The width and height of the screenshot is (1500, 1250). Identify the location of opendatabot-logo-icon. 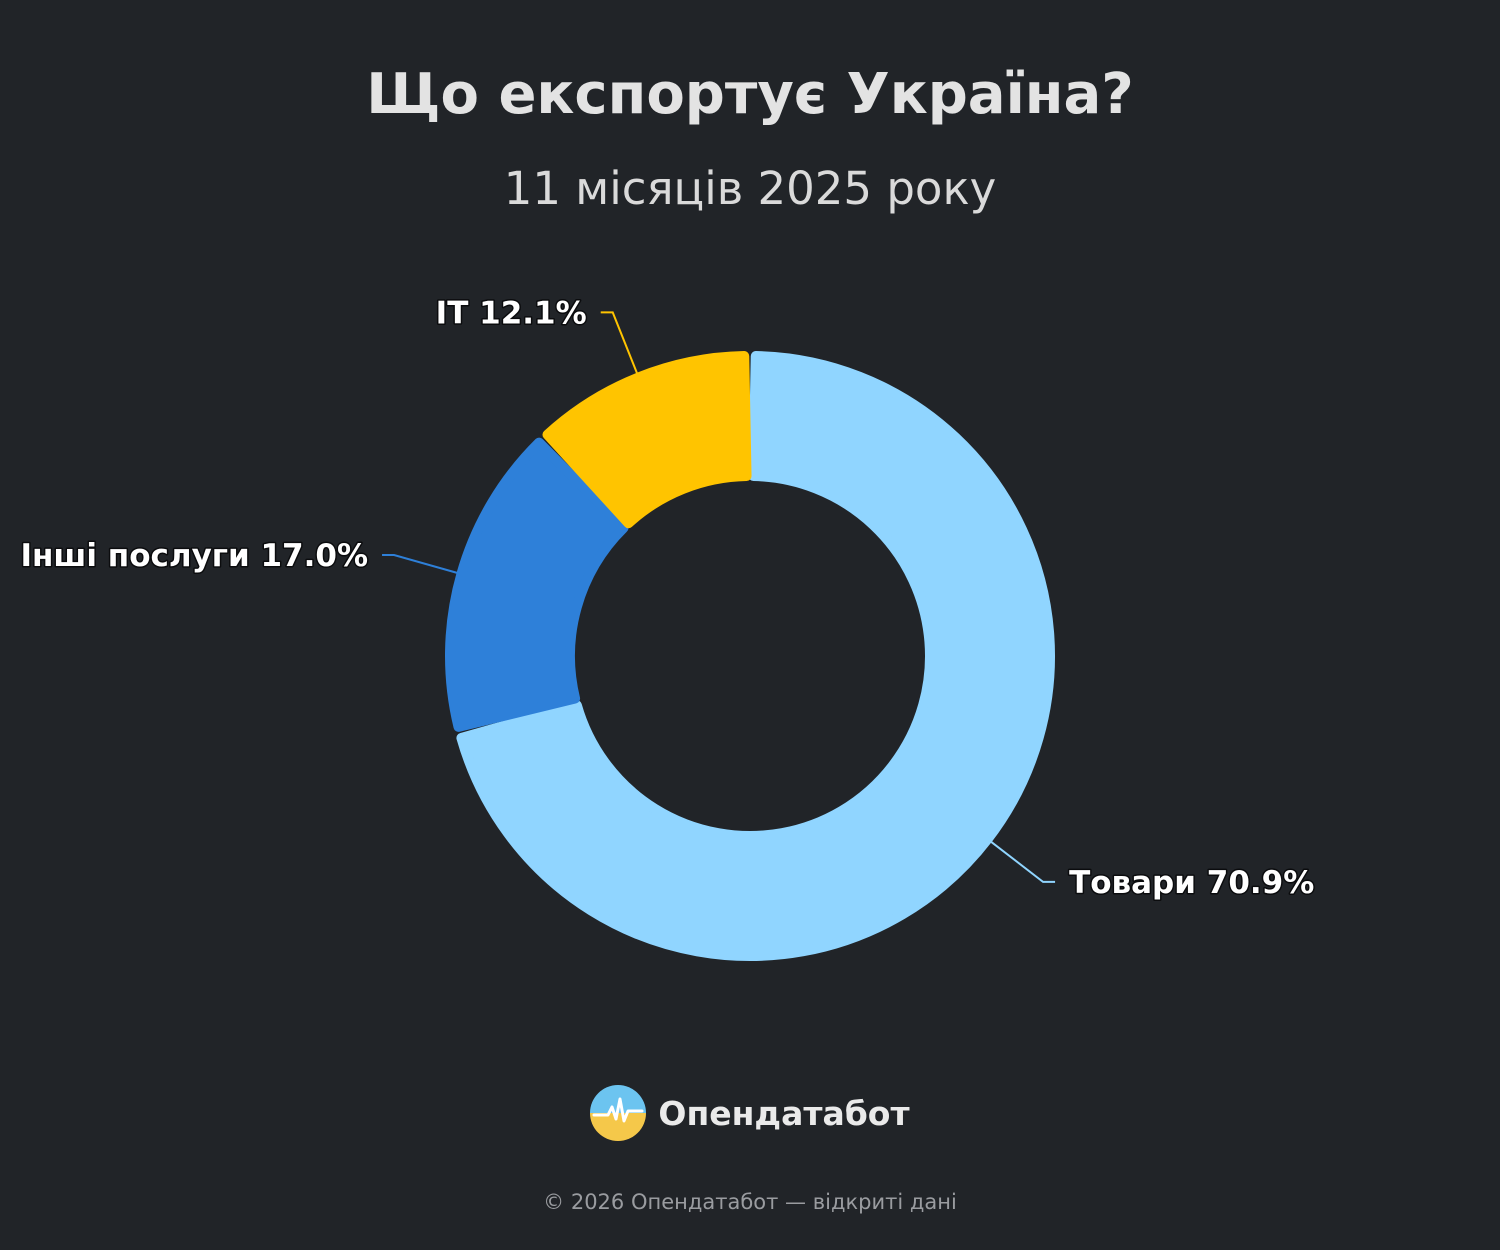
(618, 1113).